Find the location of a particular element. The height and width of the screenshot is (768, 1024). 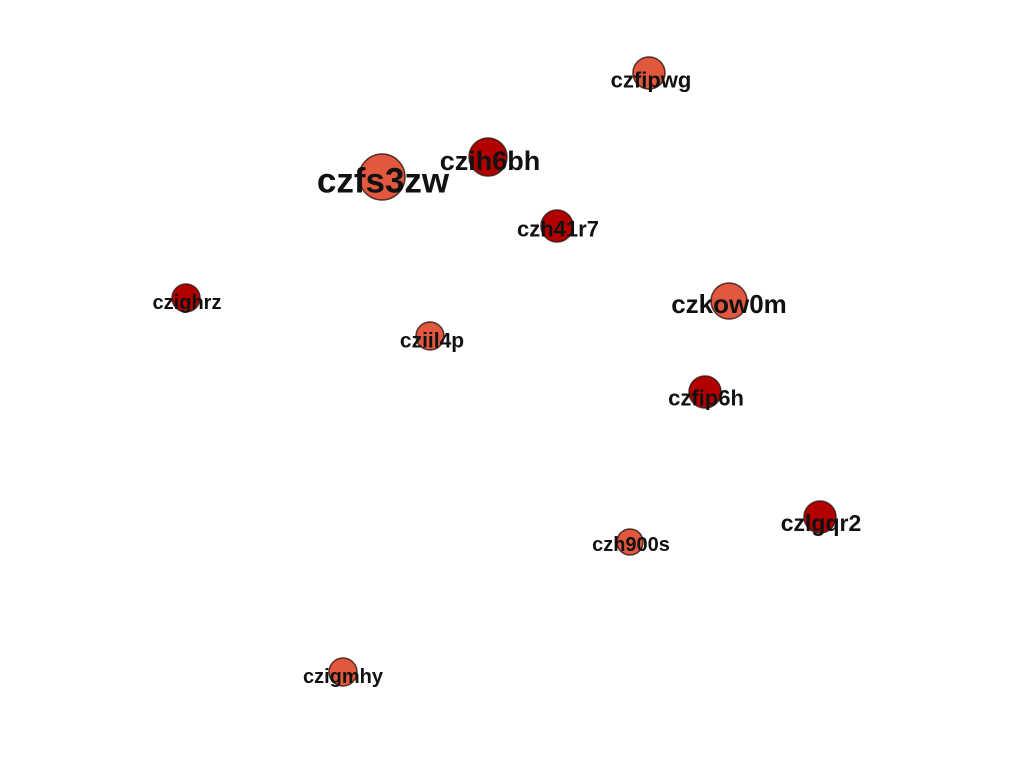

node-czfip6h is located at coordinates (705, 392).